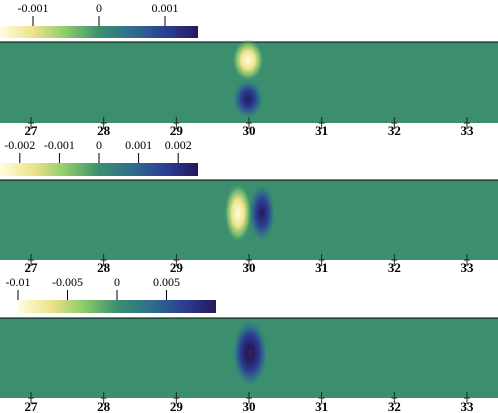 The image size is (498, 413). What do you see at coordinates (166, 282) in the screenshot?
I see `colorbar-tick-label: 0.005` at bounding box center [166, 282].